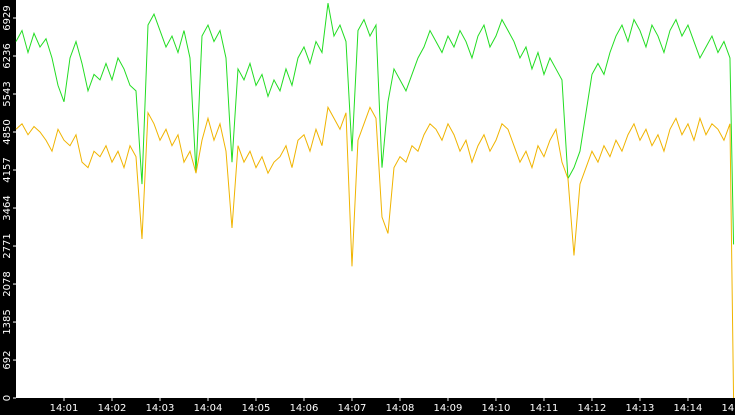 The image size is (735, 415). I want to click on x-tick-label: 14:12, so click(592, 408).